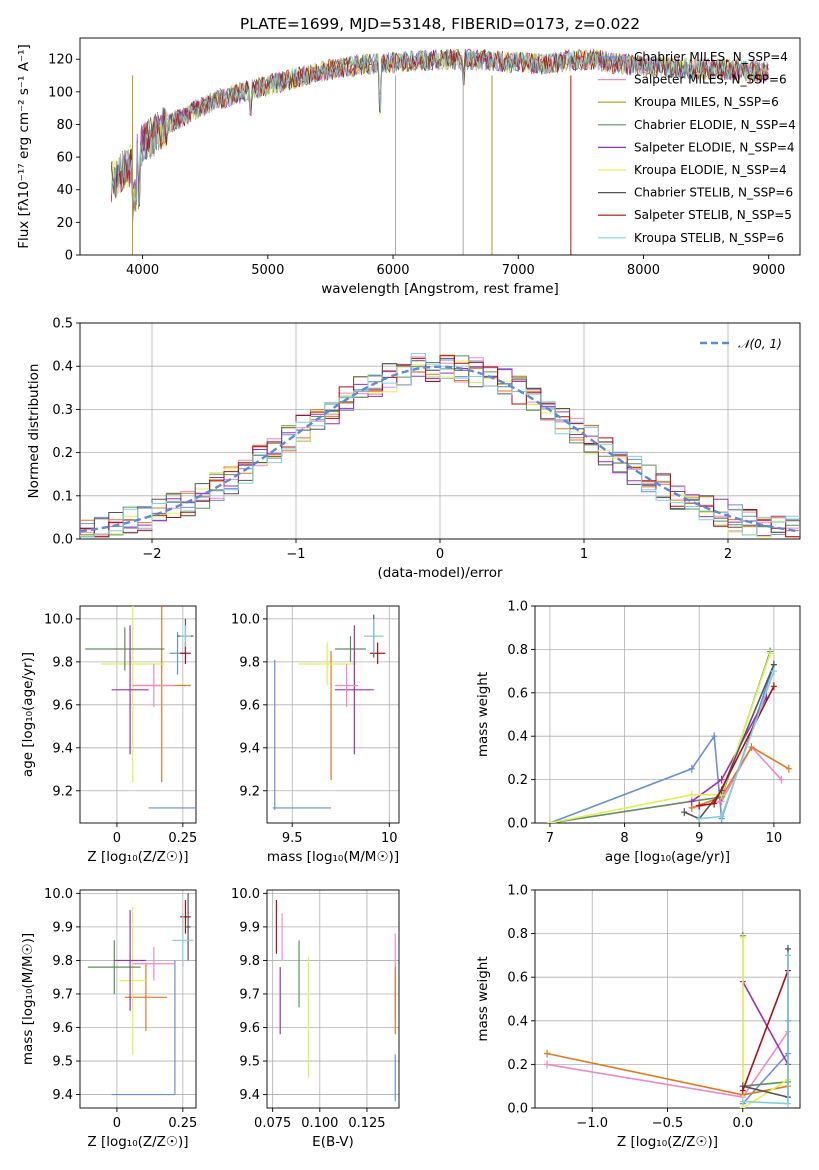  Describe the element at coordinates (440, 449) in the screenshot. I see `normal-reference-curve` at that location.